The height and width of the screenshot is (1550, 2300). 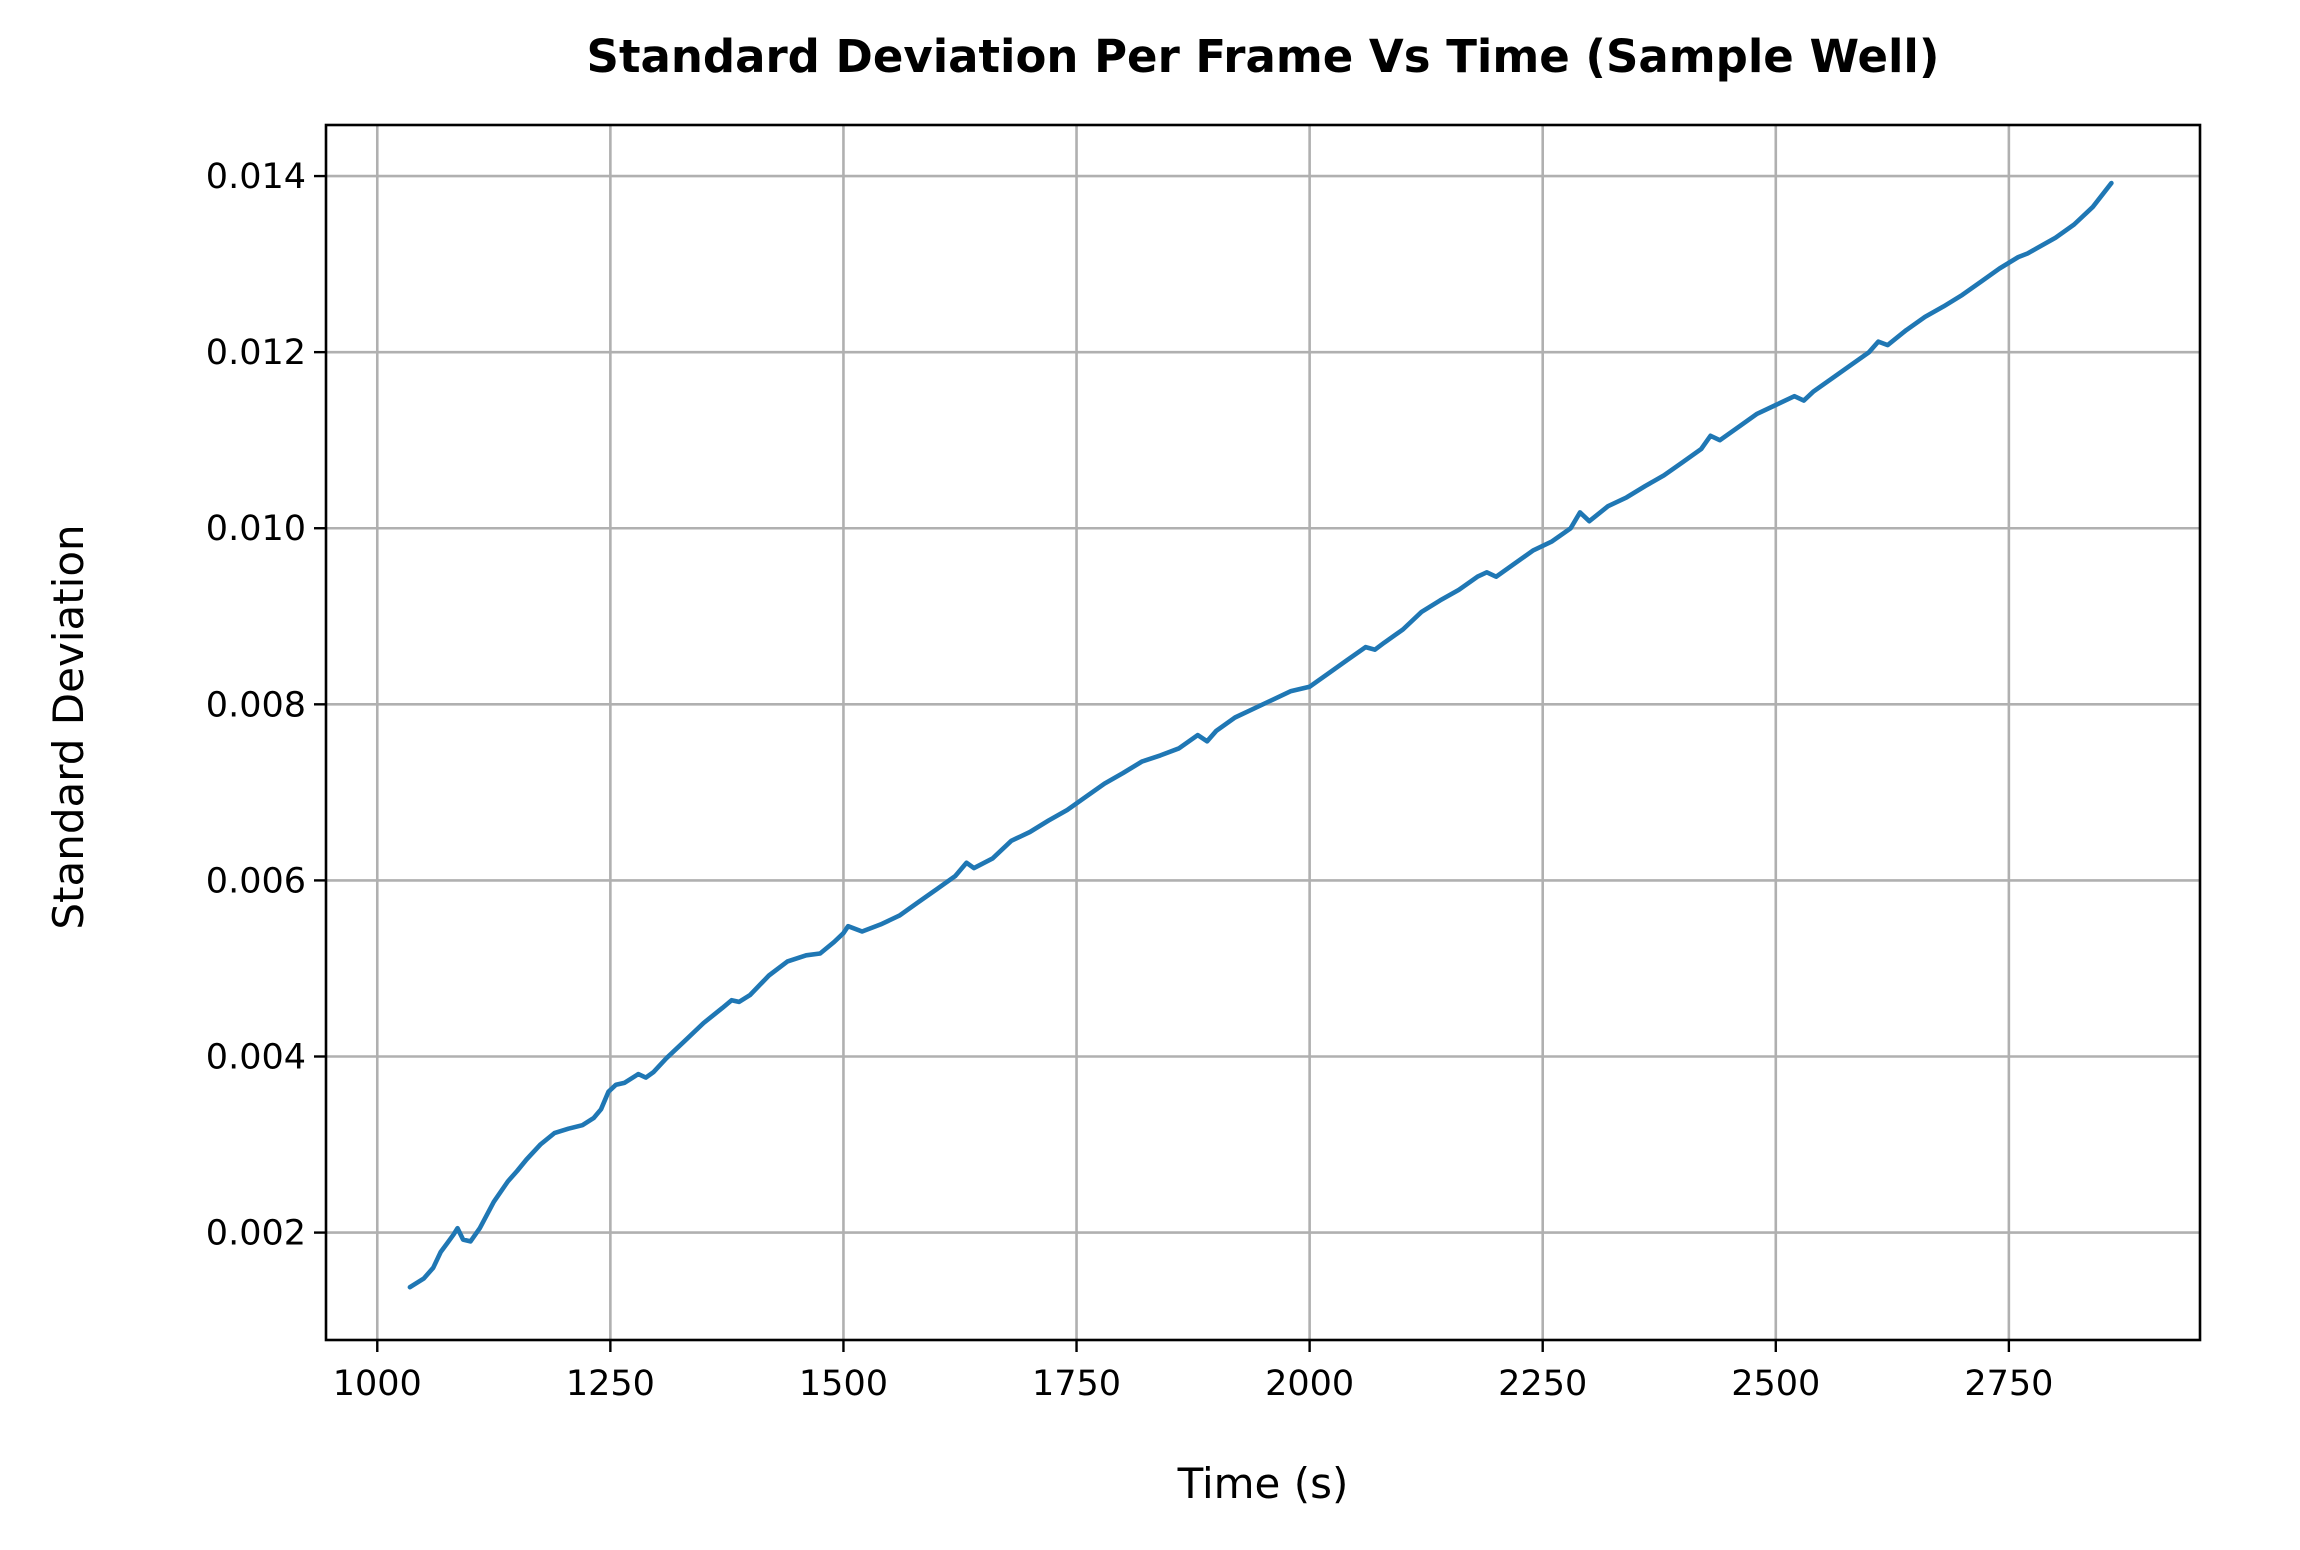 I want to click on y-axis-label: Standard Deviation, so click(x=68, y=726).